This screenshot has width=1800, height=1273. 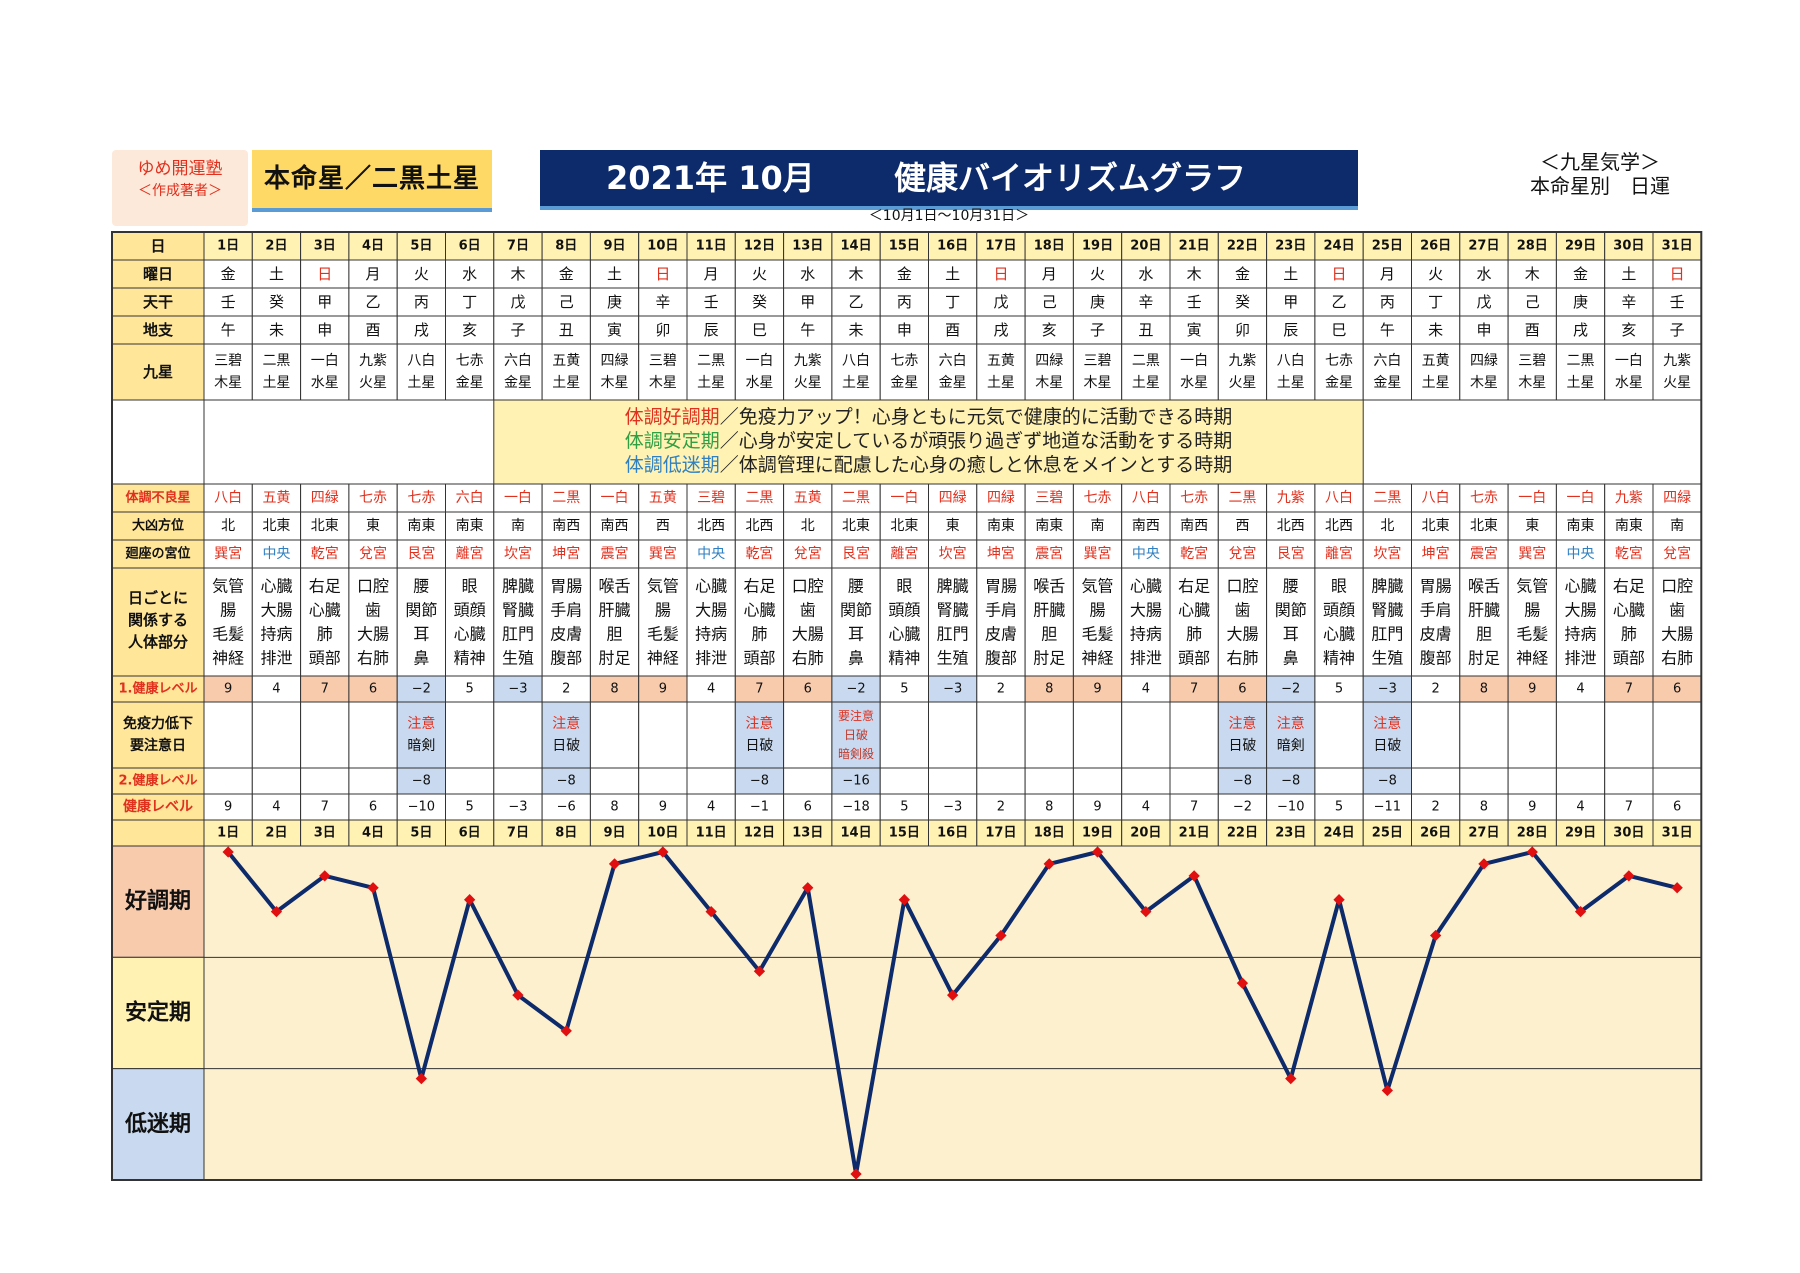 What do you see at coordinates (856, 526) in the screenshot?
I see `hoi-cell` at bounding box center [856, 526].